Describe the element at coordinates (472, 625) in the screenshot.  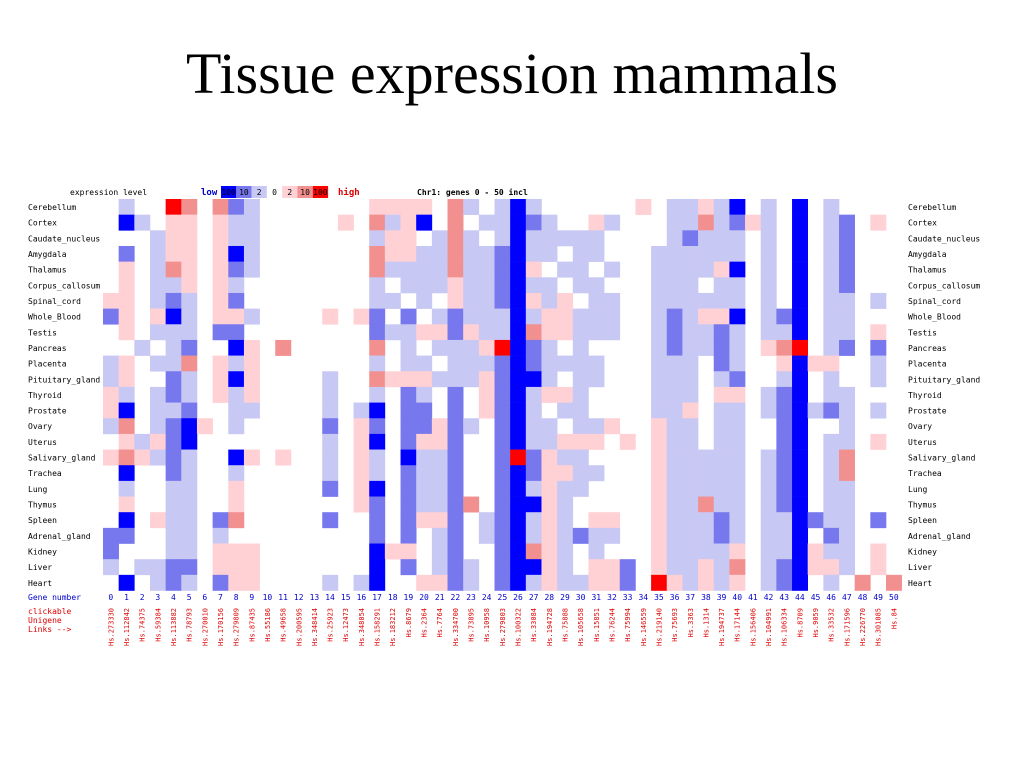
I see `unigene-link: Hs.73895` at that location.